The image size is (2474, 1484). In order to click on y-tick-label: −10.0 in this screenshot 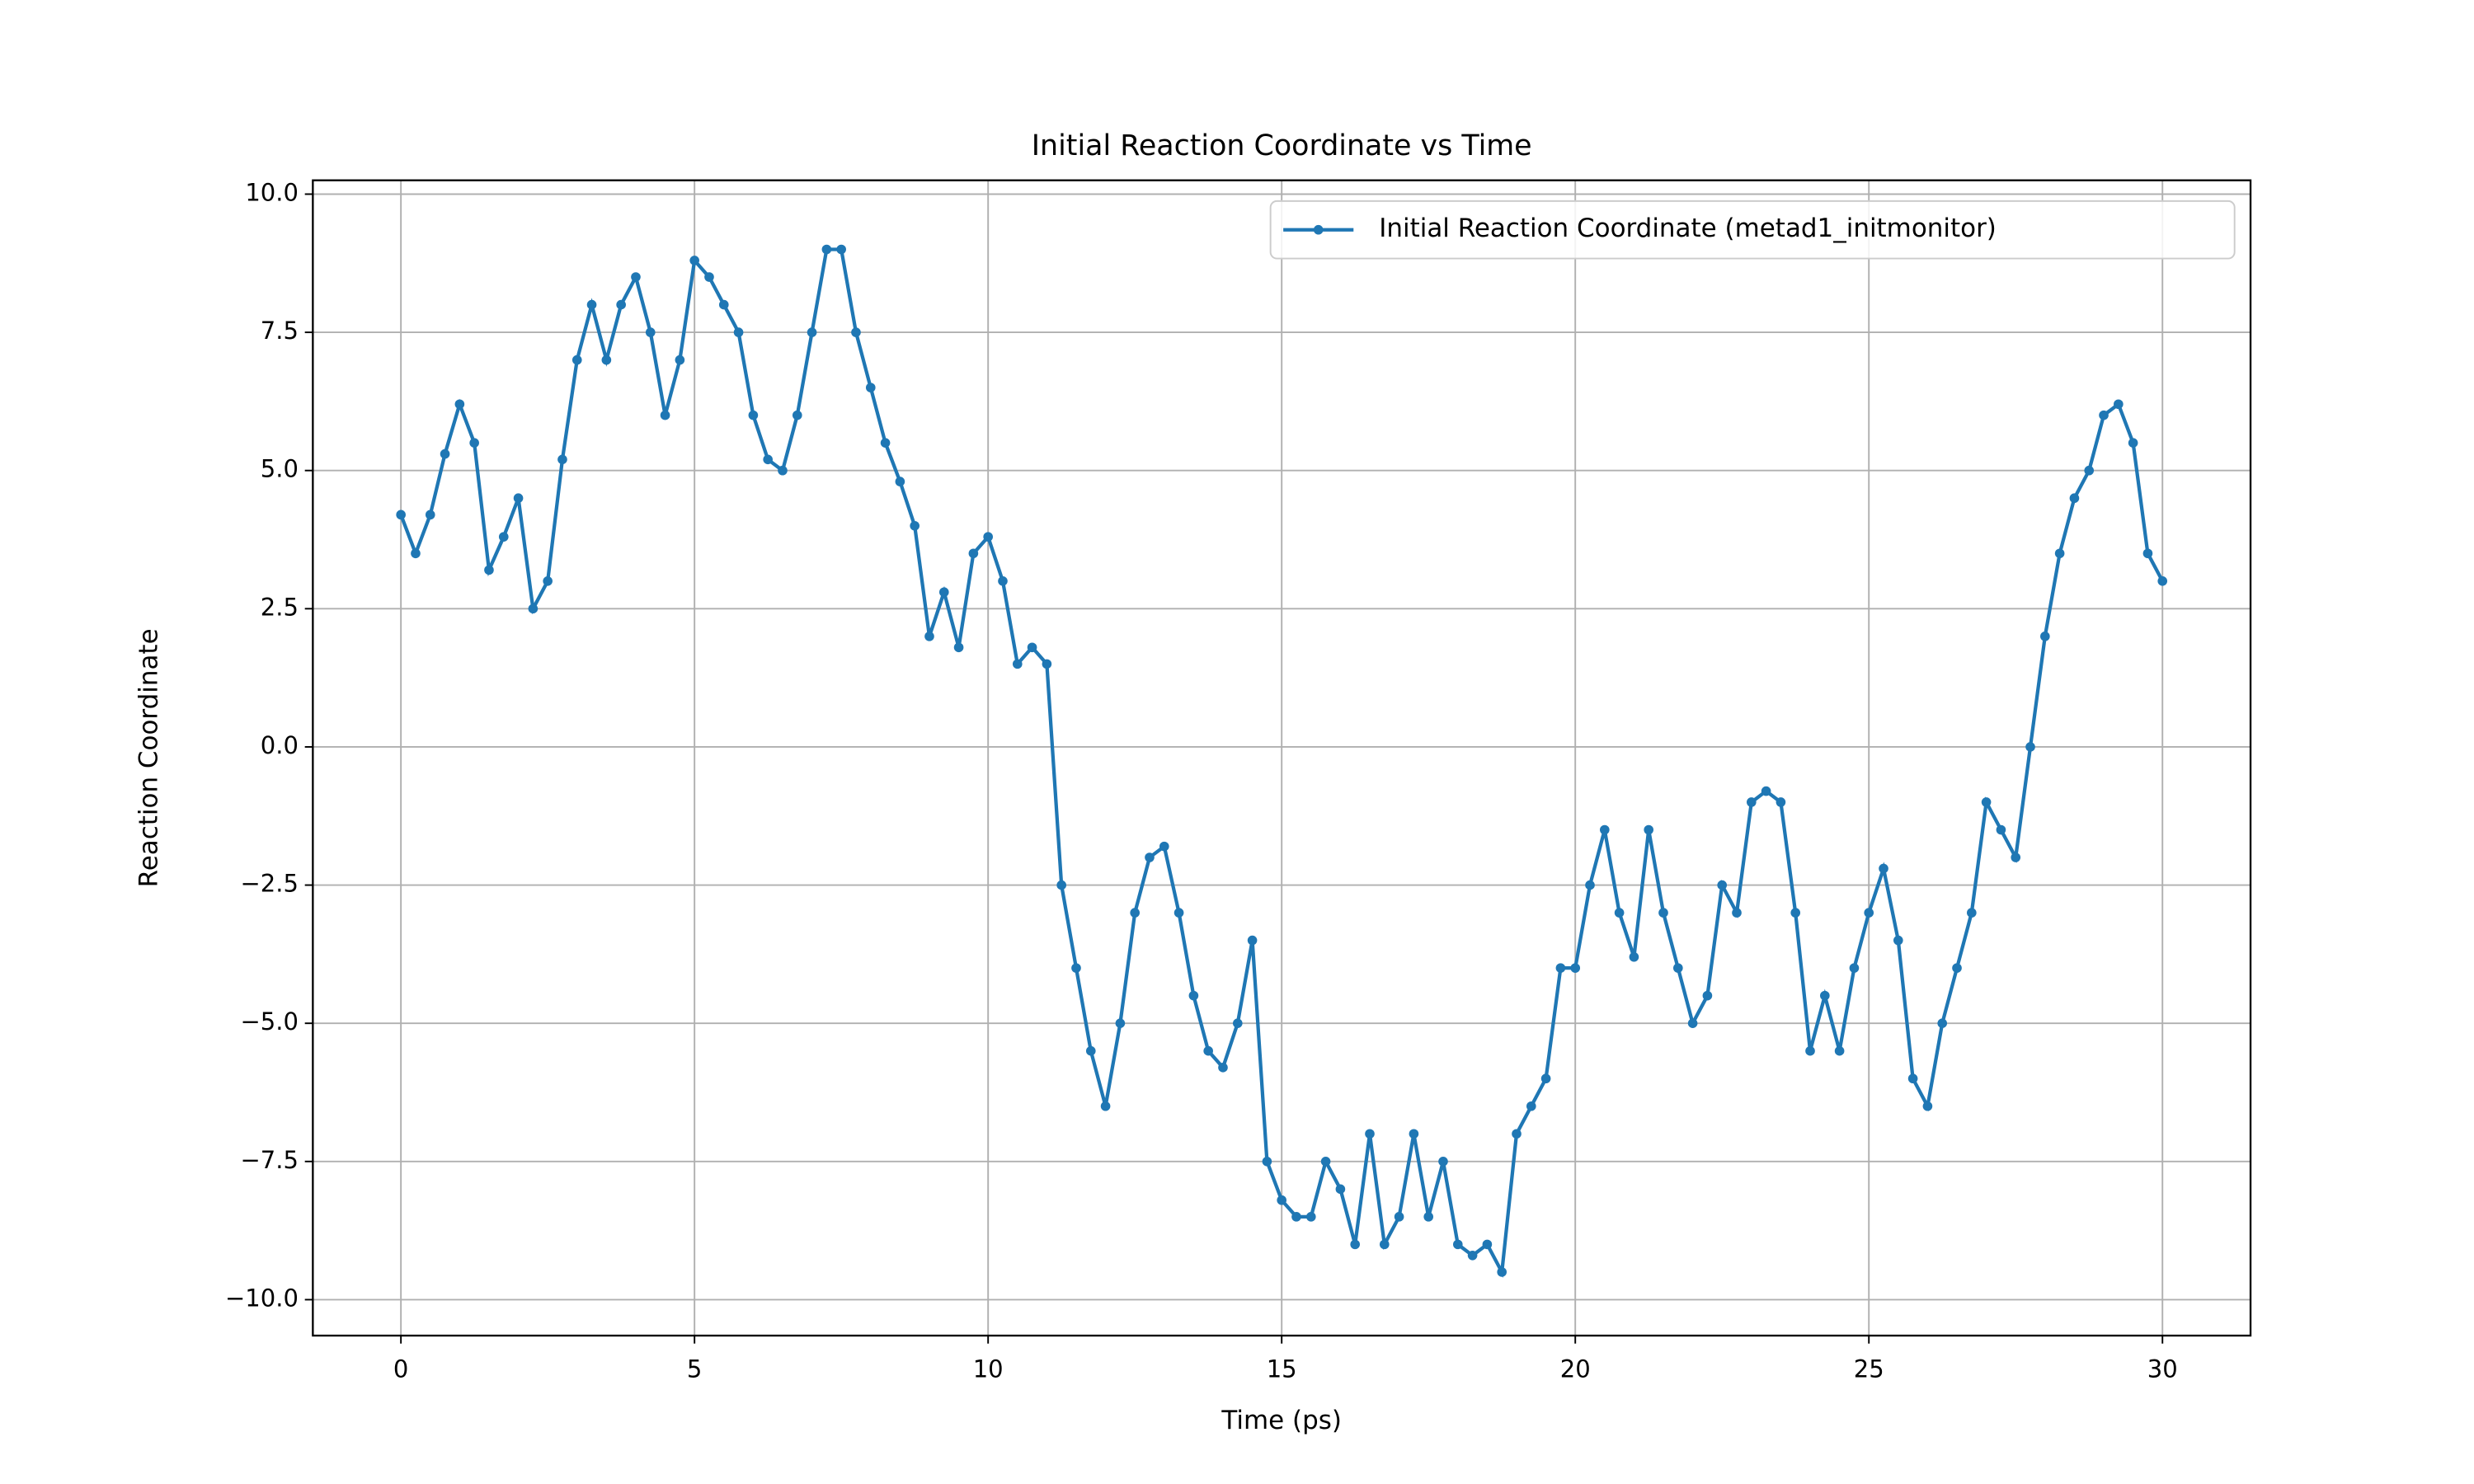, I will do `click(262, 1298)`.